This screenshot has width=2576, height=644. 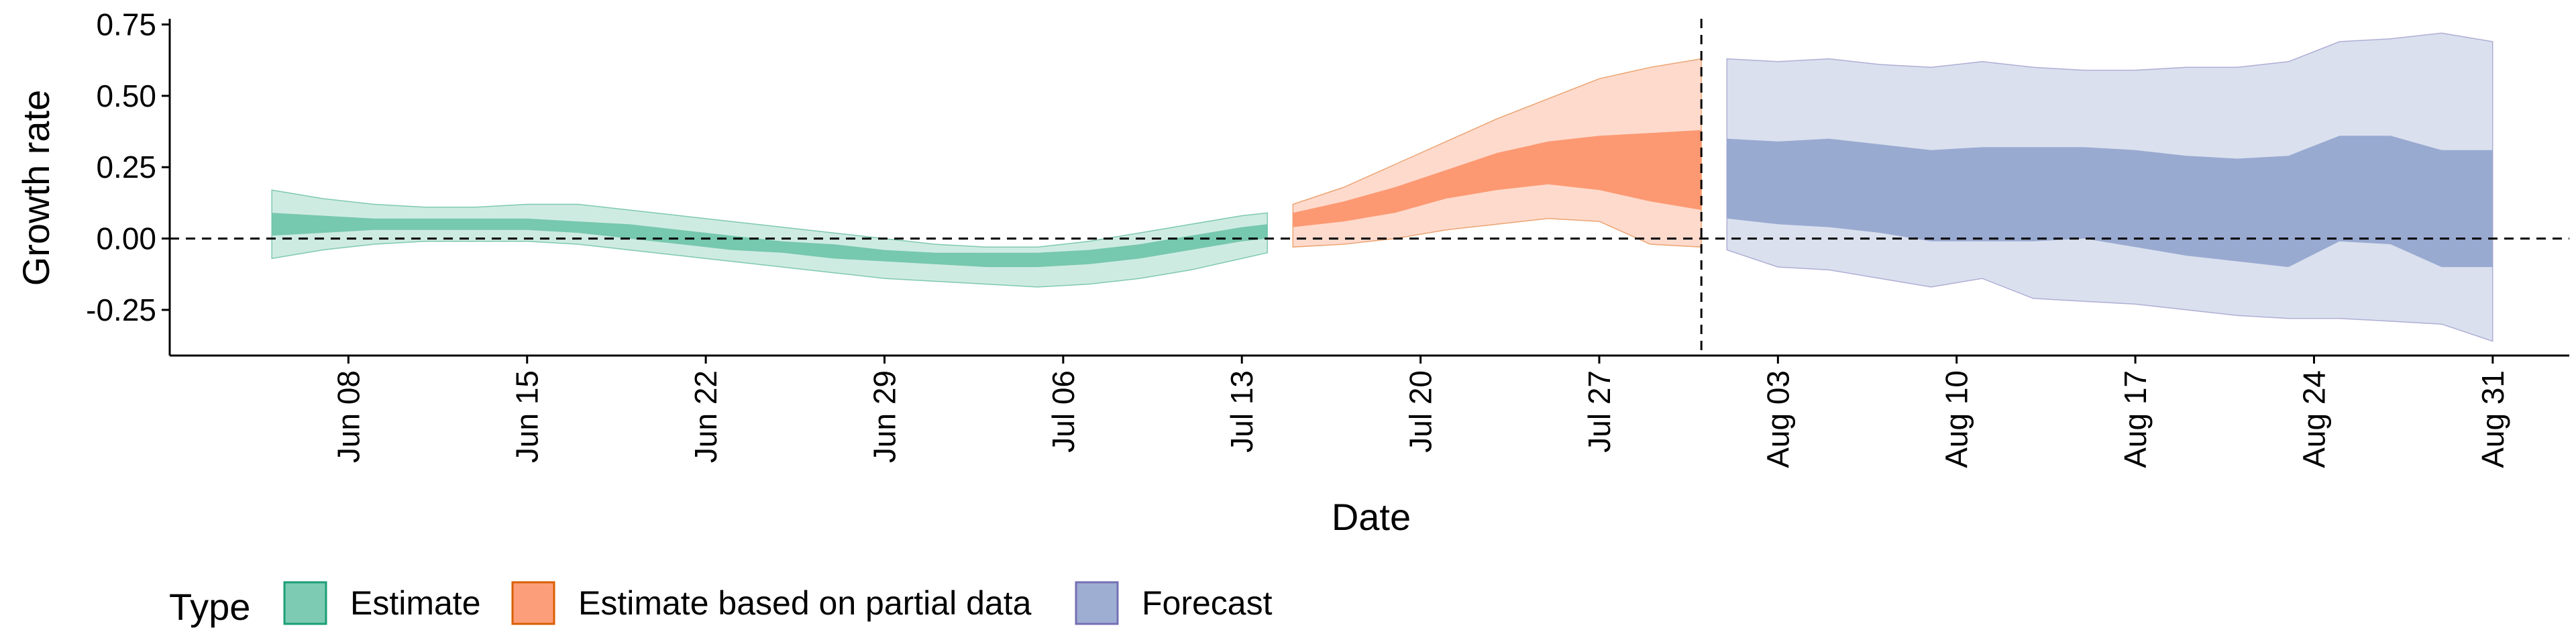 What do you see at coordinates (1777, 419) in the screenshot?
I see `x-tick-label: Aug 03` at bounding box center [1777, 419].